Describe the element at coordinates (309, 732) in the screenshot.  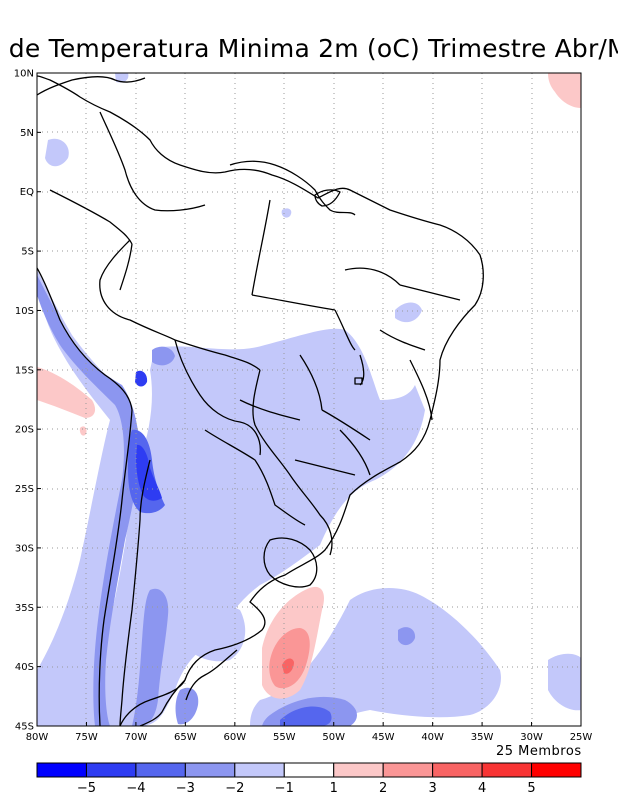
I see `longitude-labels: 80W 75W 70W 65W 60W 55W 50W 45W 40W 35W 30W 25W` at that location.